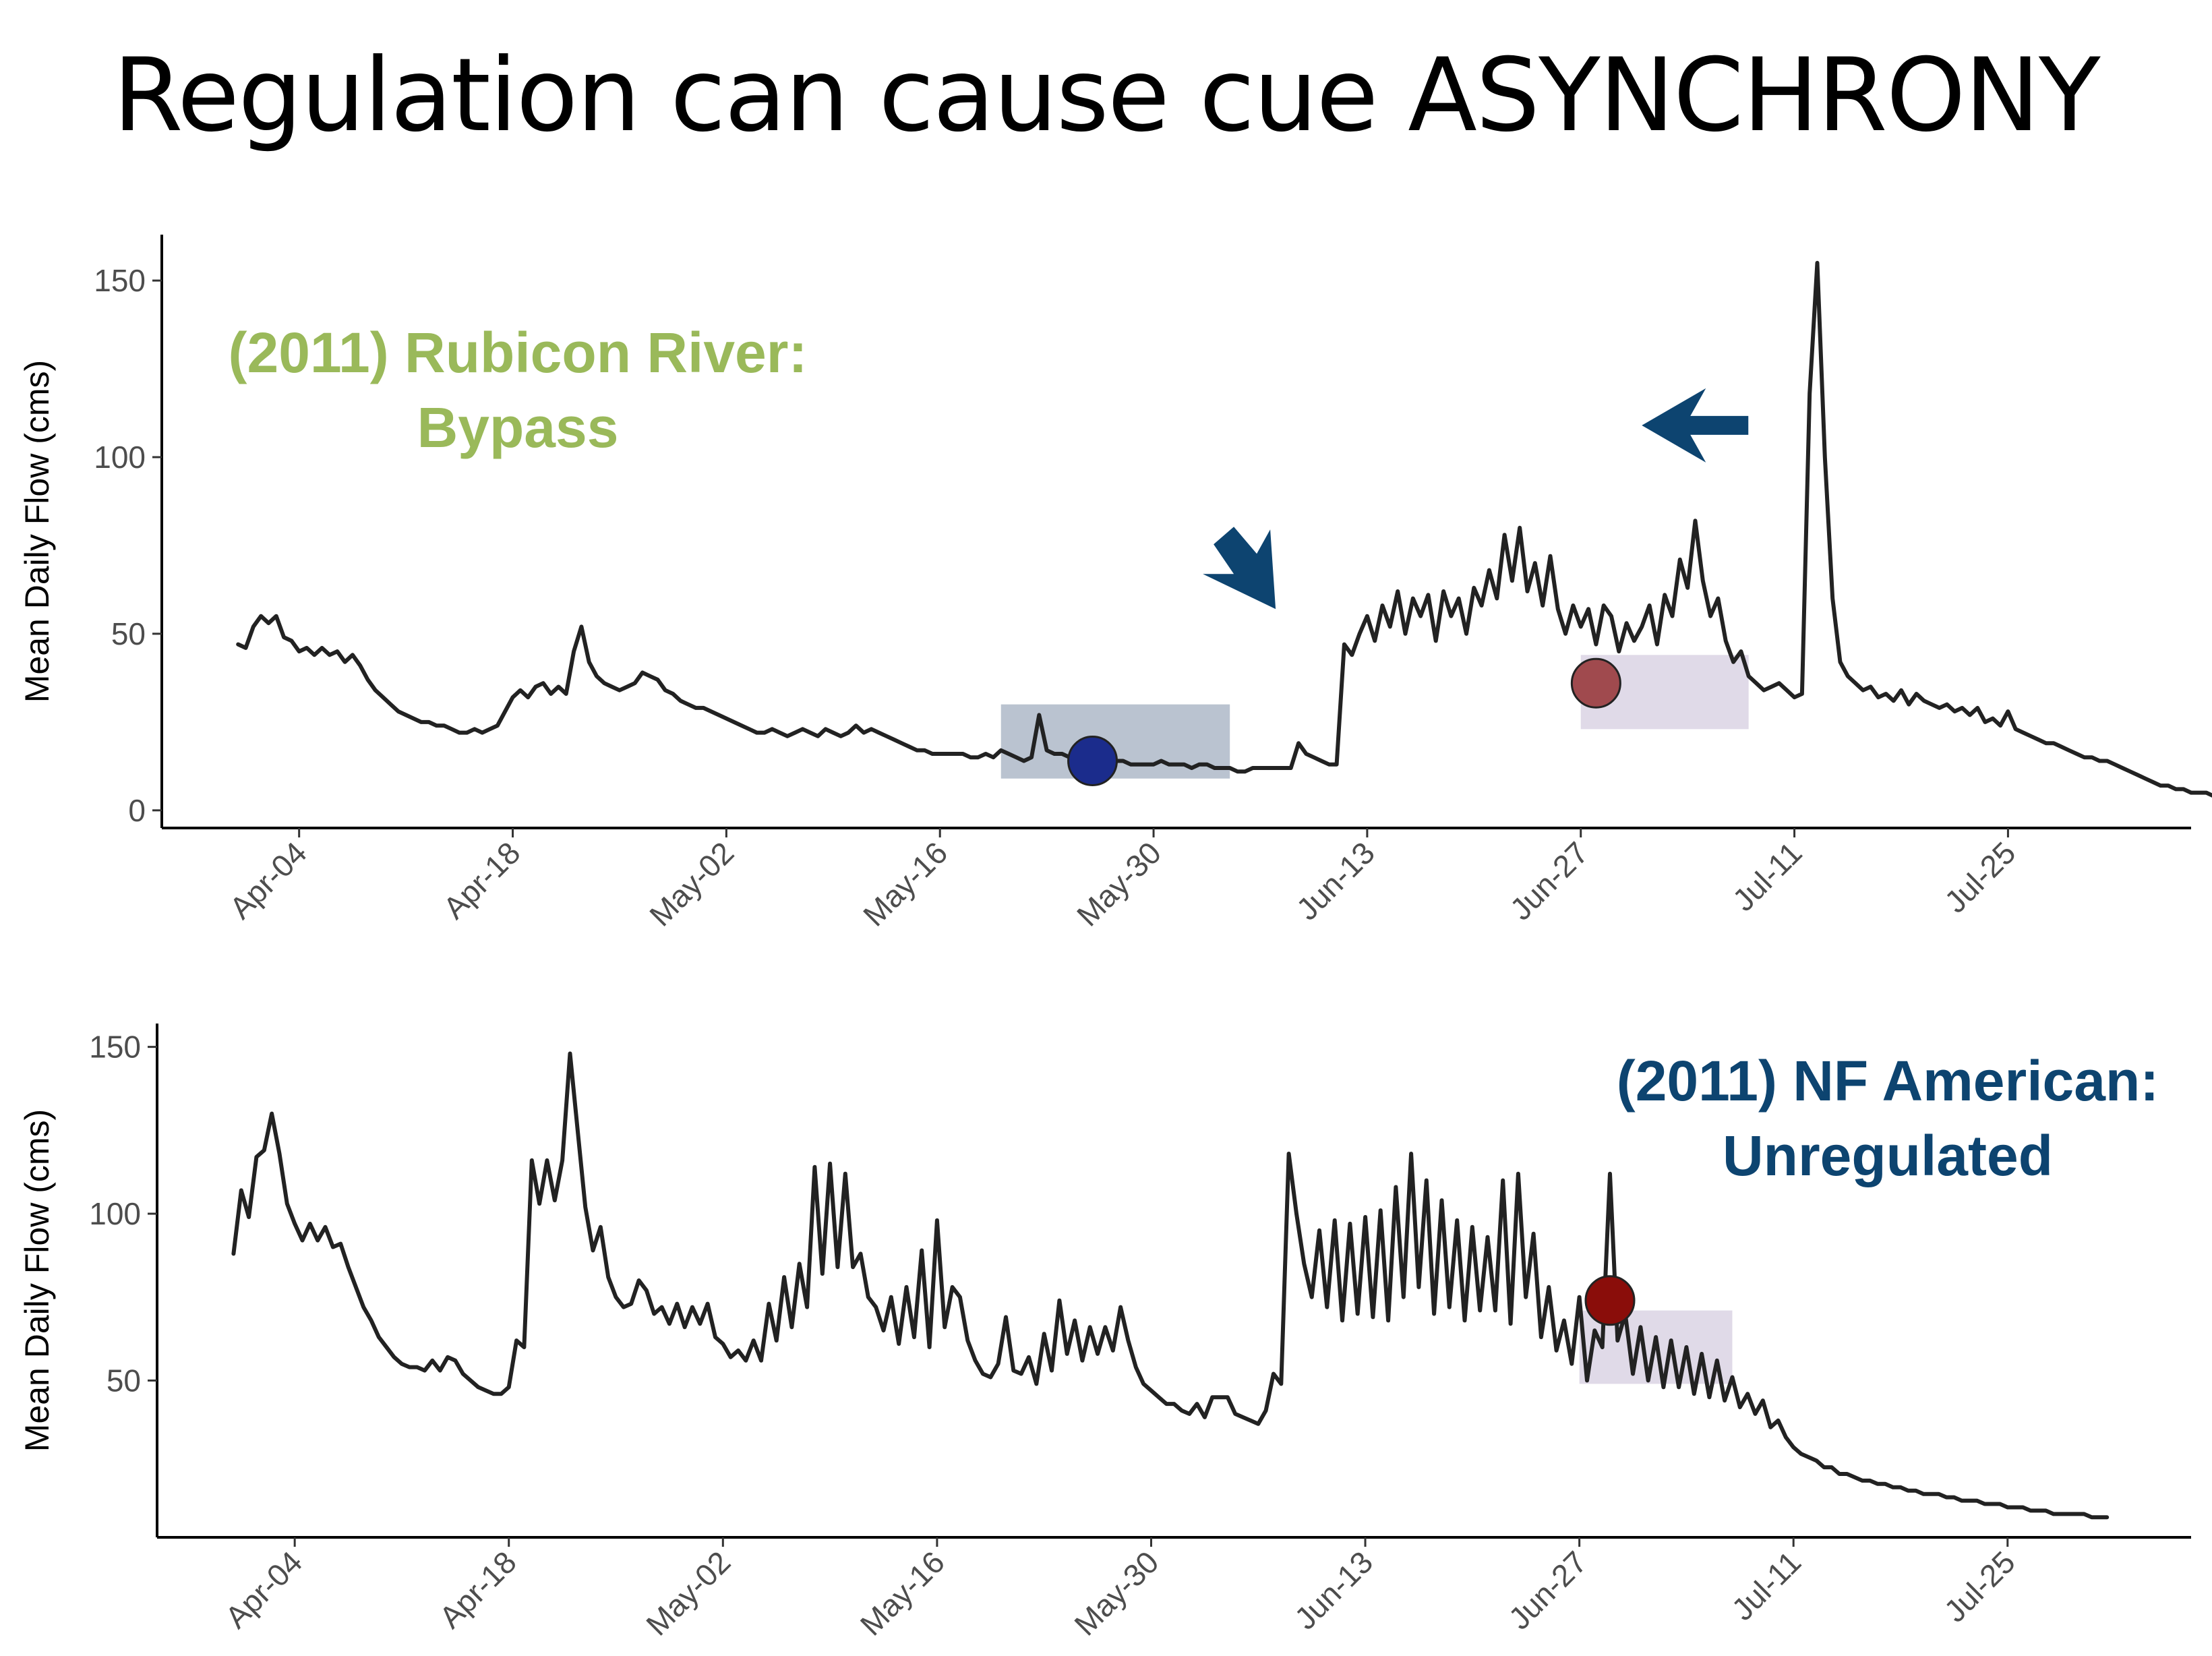 Image resolution: width=2212 pixels, height=1656 pixels. Describe the element at coordinates (1106, 95) in the screenshot. I see `slide-title: Regulation can cause cue ASYNCHRONY` at that location.